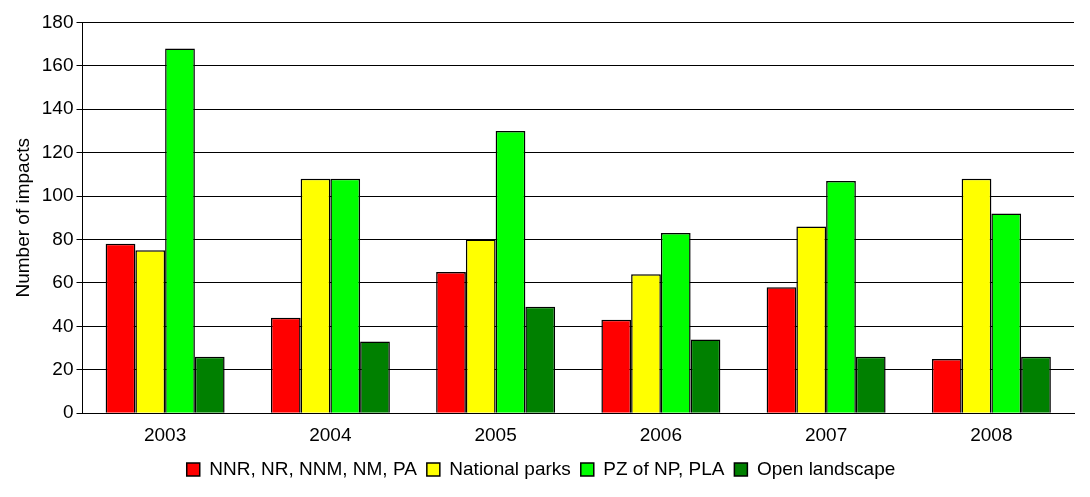 This screenshot has height=497, width=1090. Describe the element at coordinates (63, 238) in the screenshot. I see `y-tick-label: 80` at that location.